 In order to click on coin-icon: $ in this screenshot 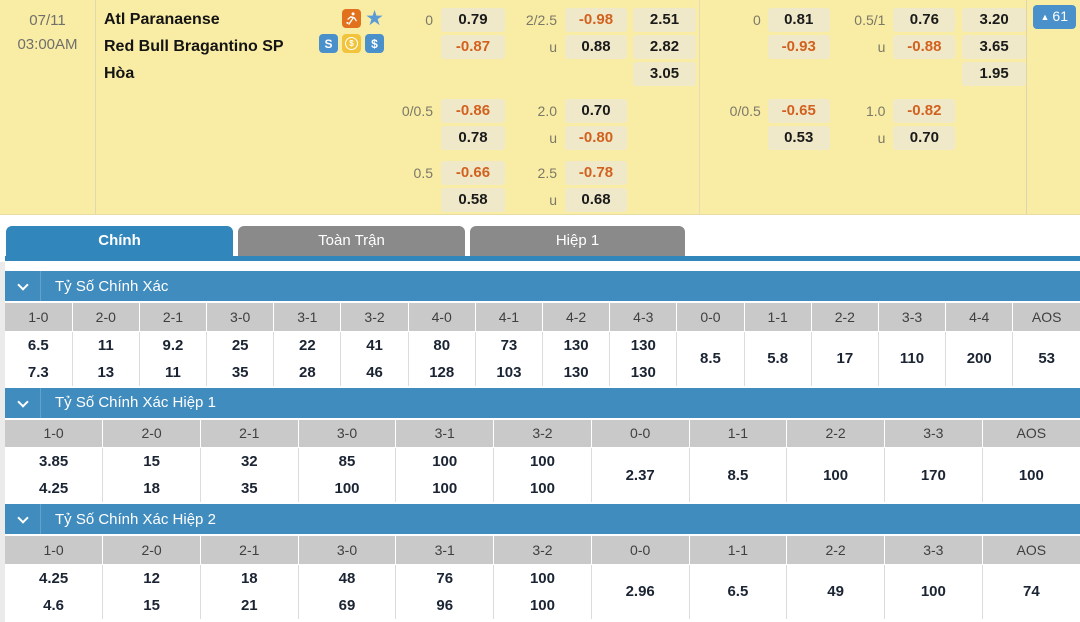, I will do `click(351, 43)`.